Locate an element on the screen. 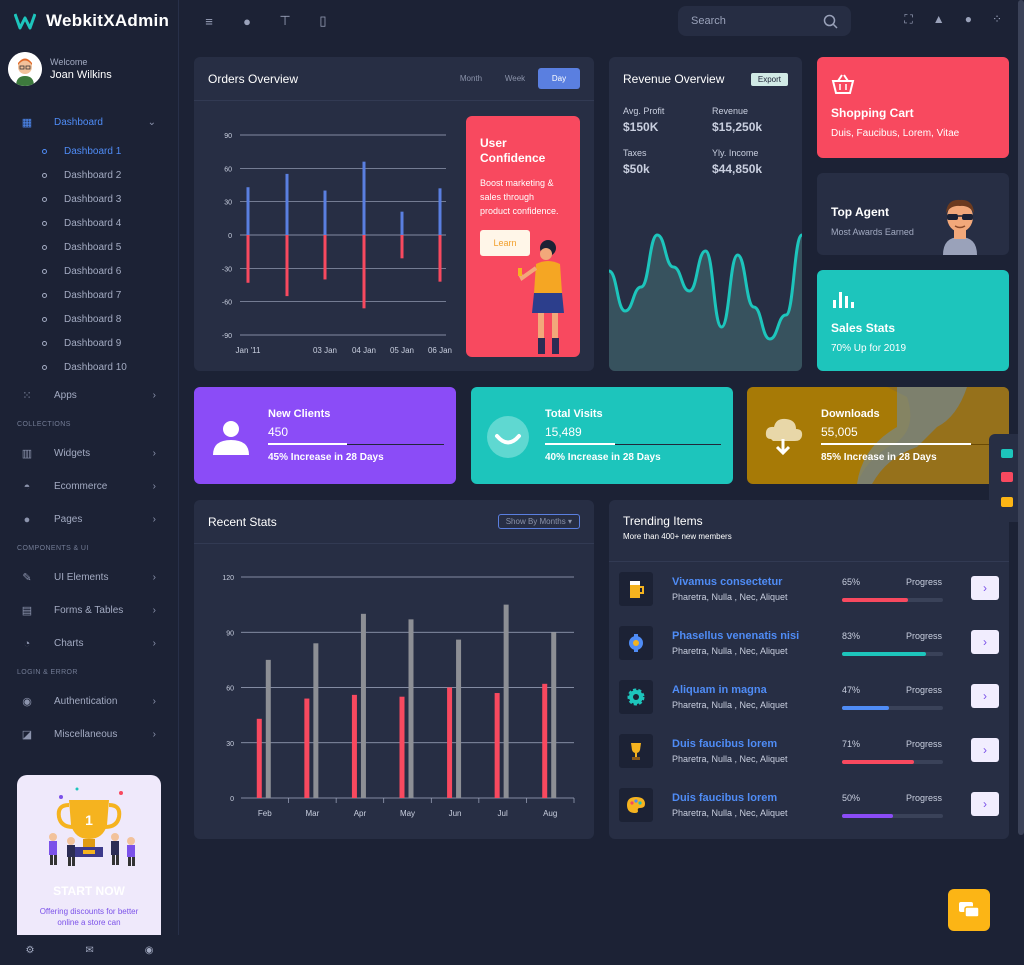 This screenshot has height=965, width=1024. sub-label: Dashboard 10 is located at coordinates (95, 367).